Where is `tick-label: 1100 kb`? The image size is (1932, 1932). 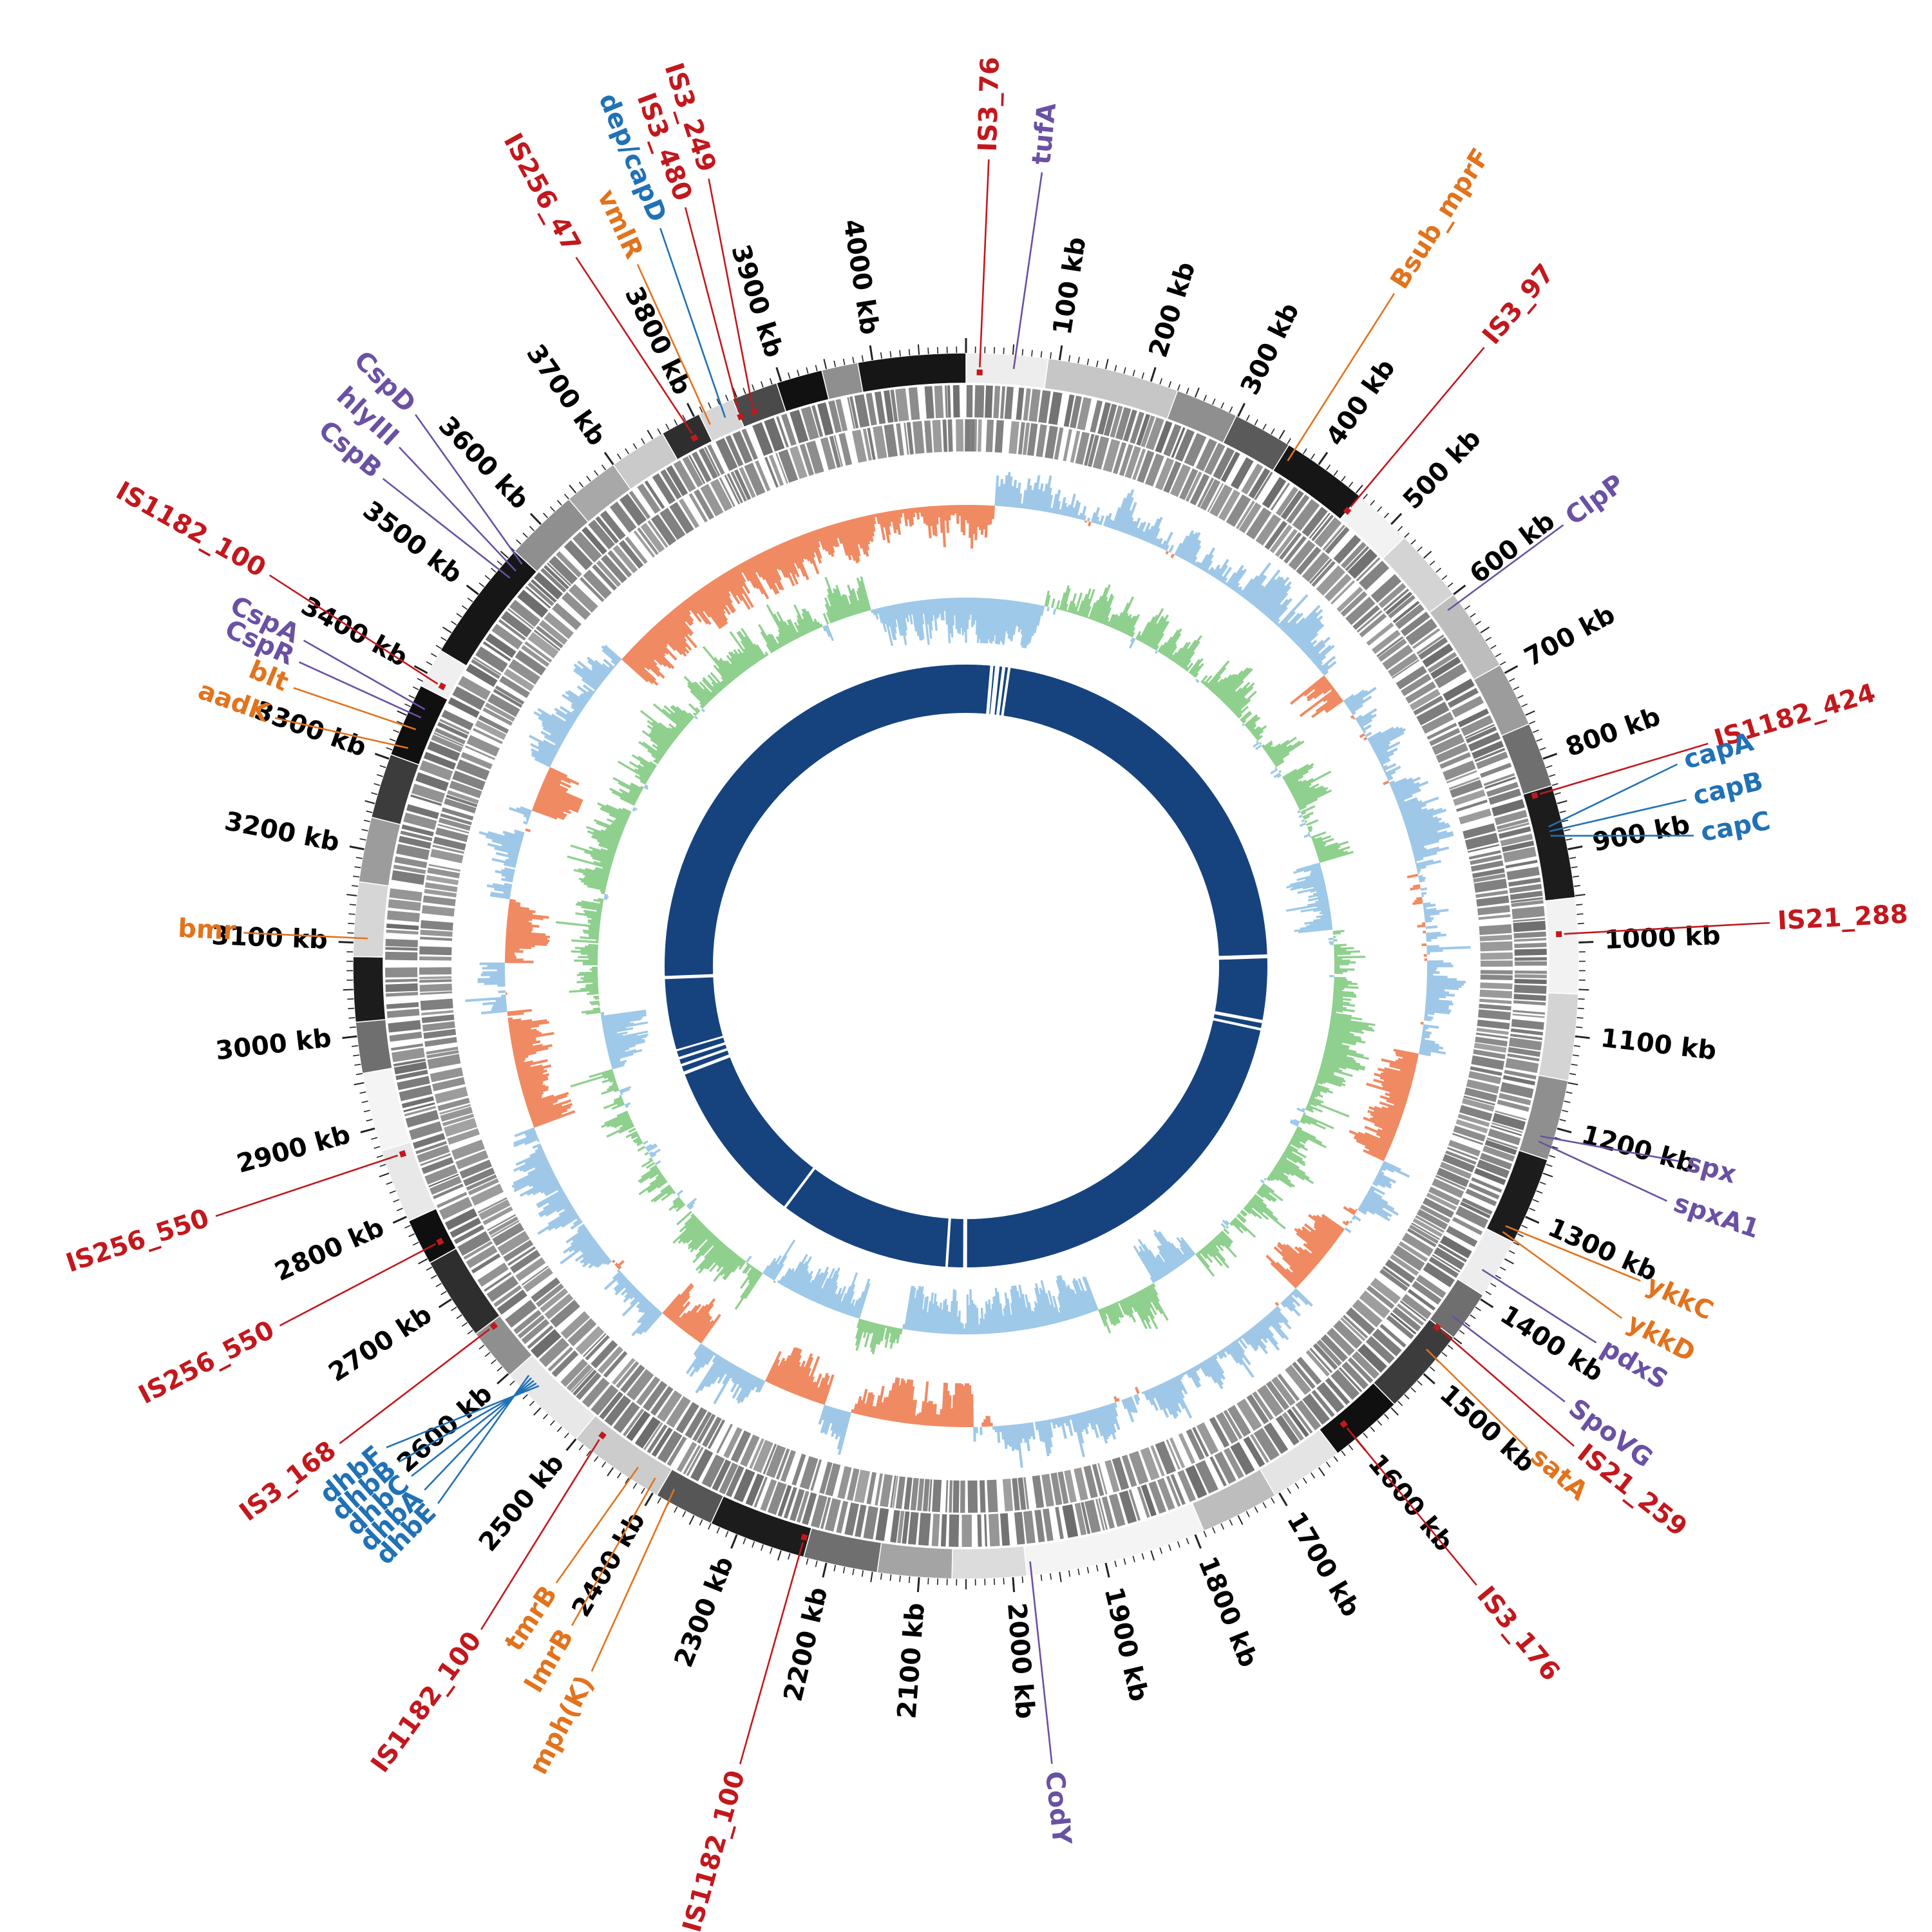
tick-label: 1100 kb is located at coordinates (1659, 1044).